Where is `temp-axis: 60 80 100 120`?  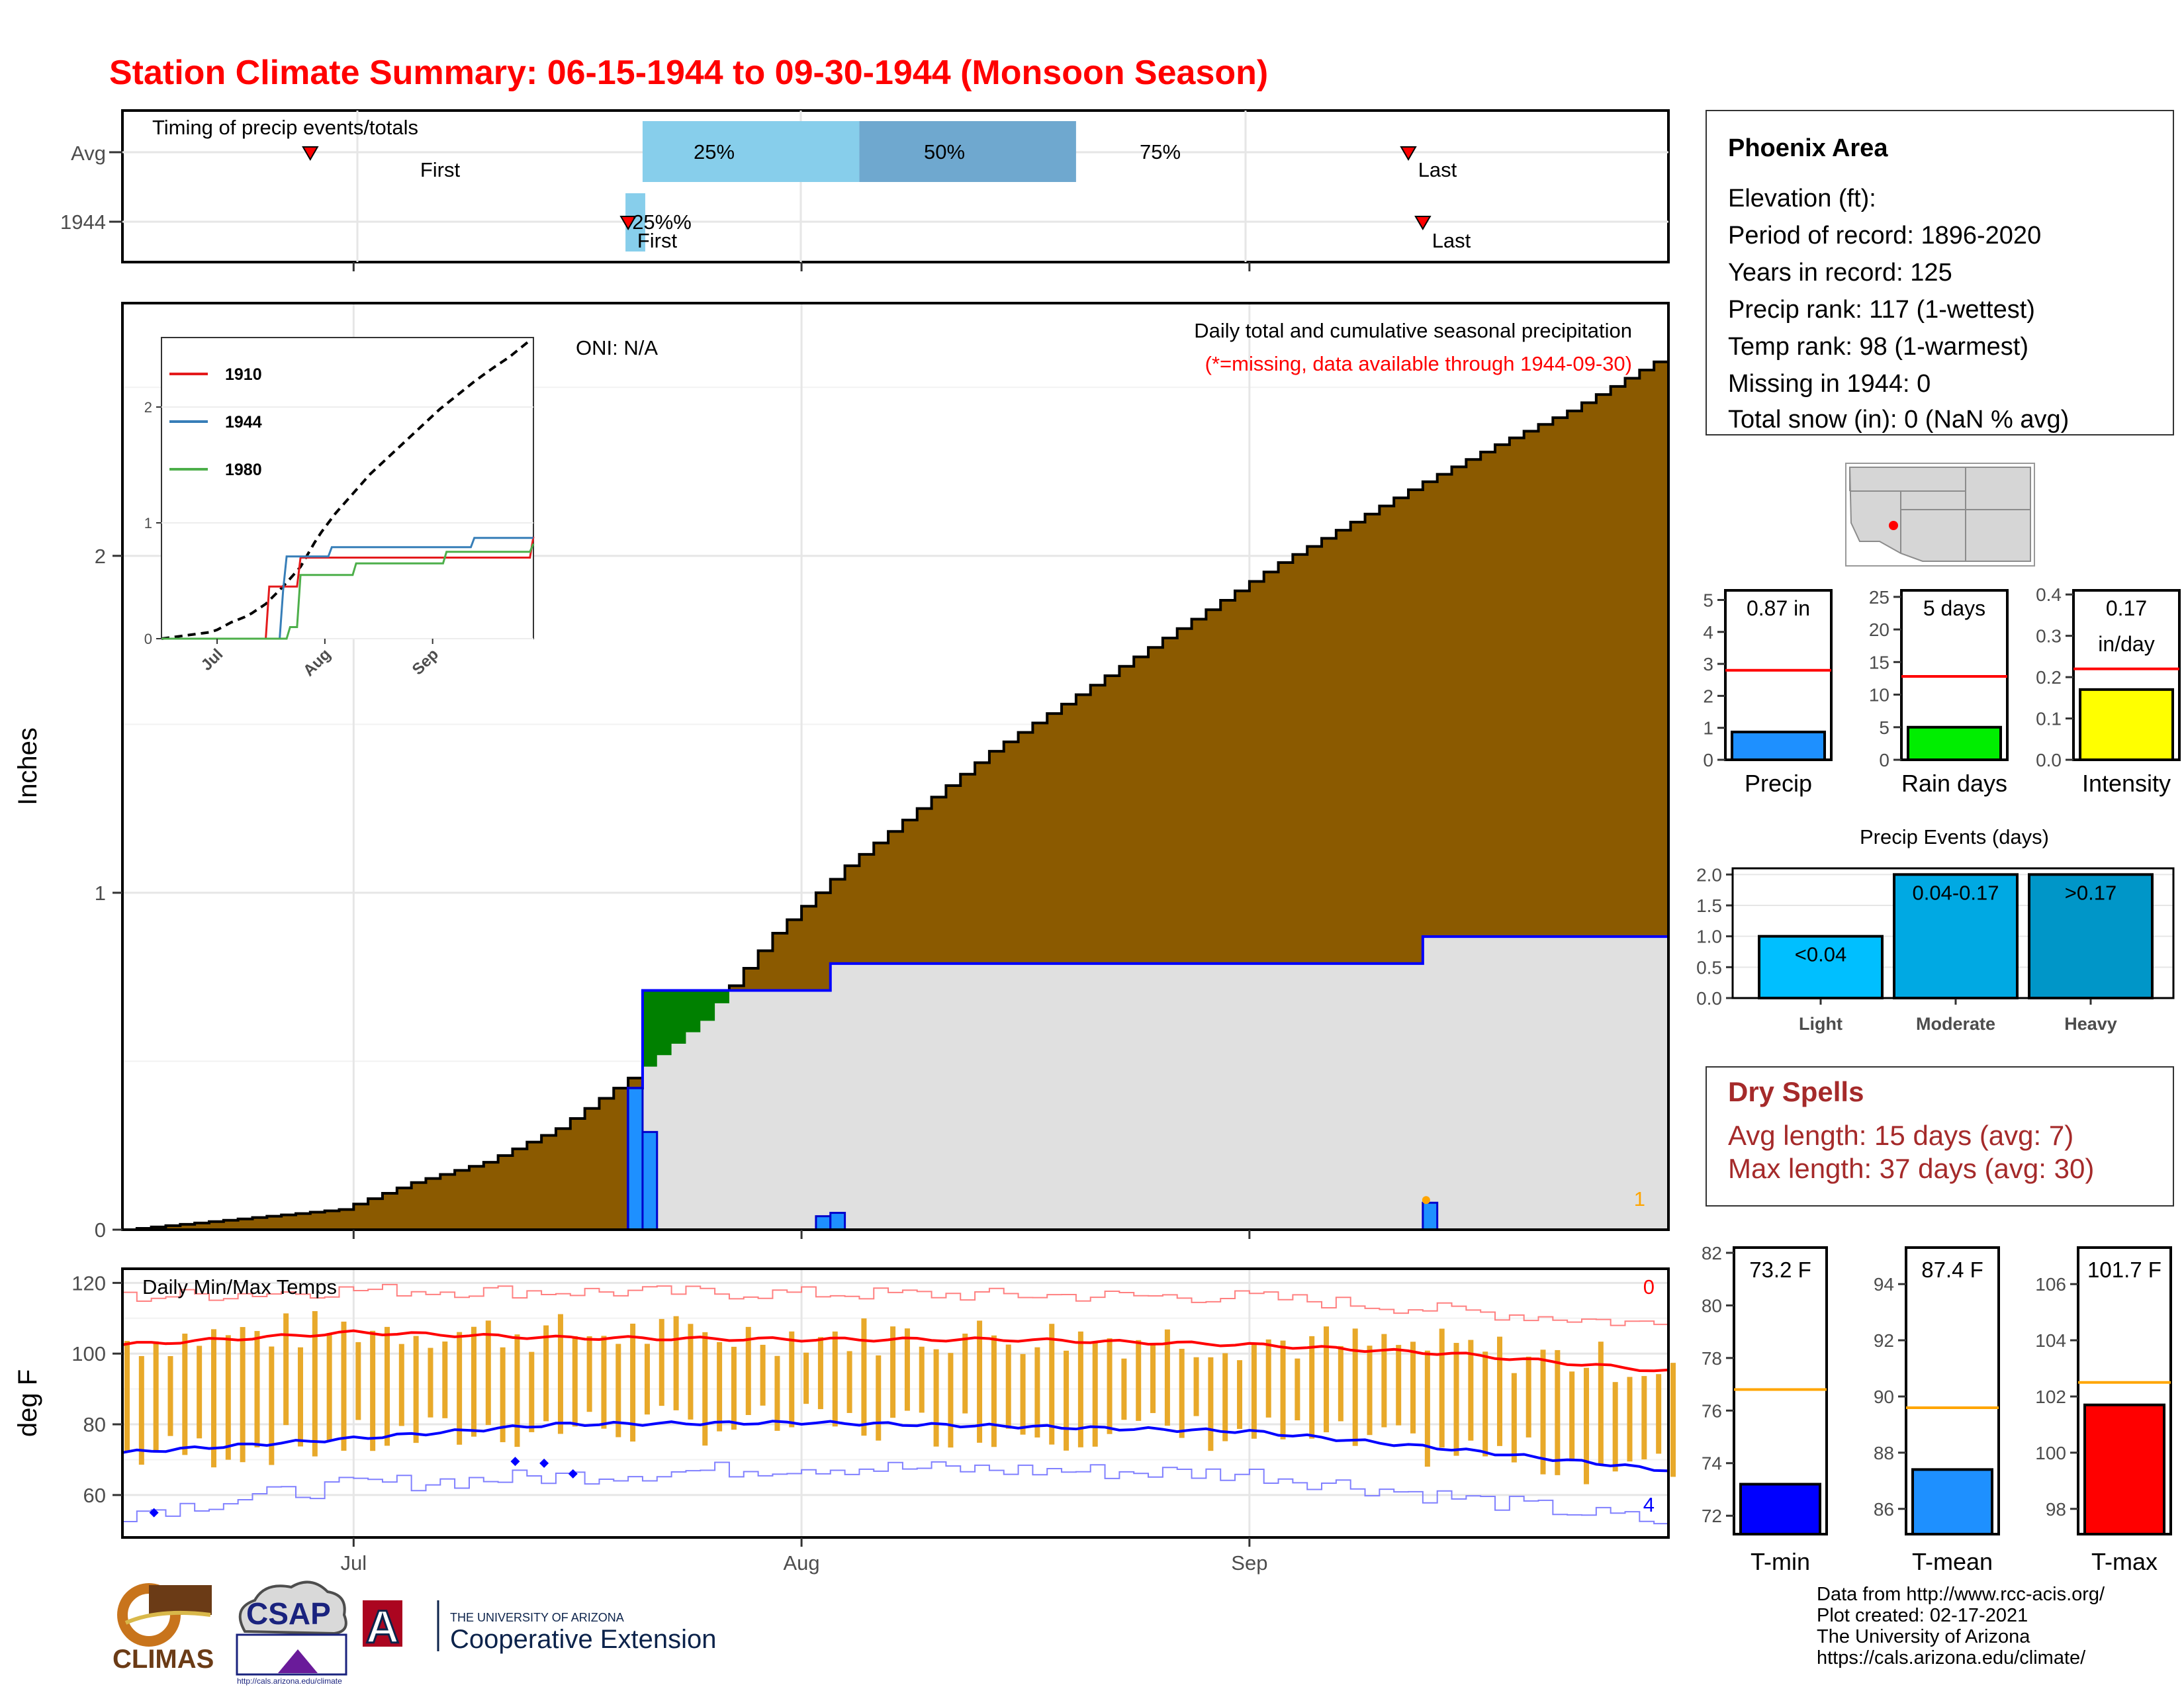 temp-axis: 60 80 100 120 is located at coordinates (661, 1409).